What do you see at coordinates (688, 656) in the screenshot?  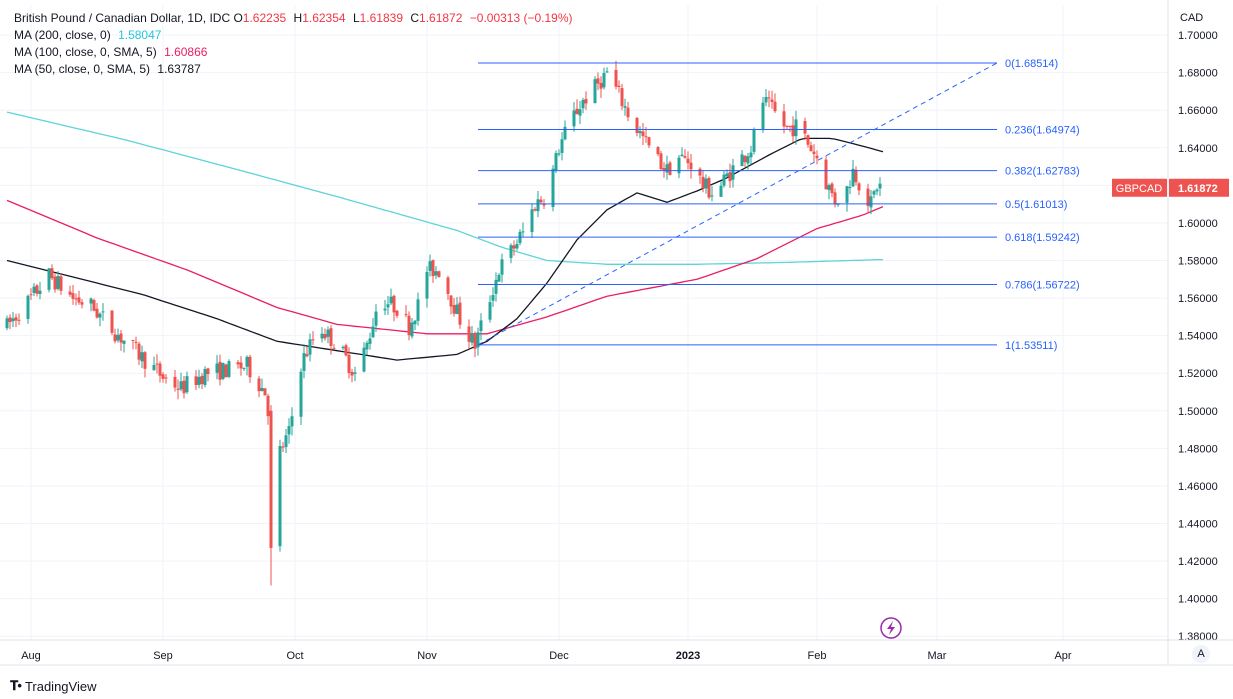 I see `time-tick-label: 2023` at bounding box center [688, 656].